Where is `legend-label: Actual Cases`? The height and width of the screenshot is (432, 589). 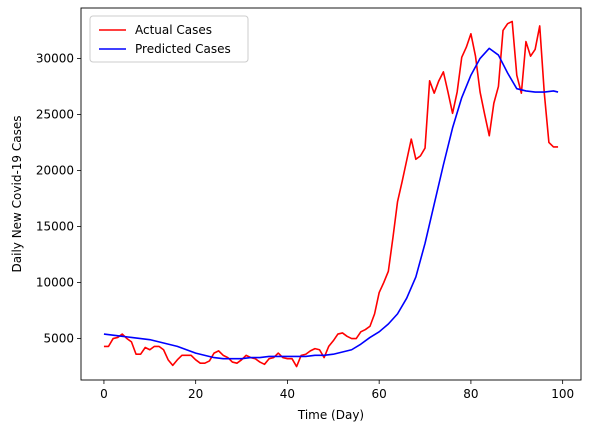
legend-label: Actual Cases is located at coordinates (173, 30).